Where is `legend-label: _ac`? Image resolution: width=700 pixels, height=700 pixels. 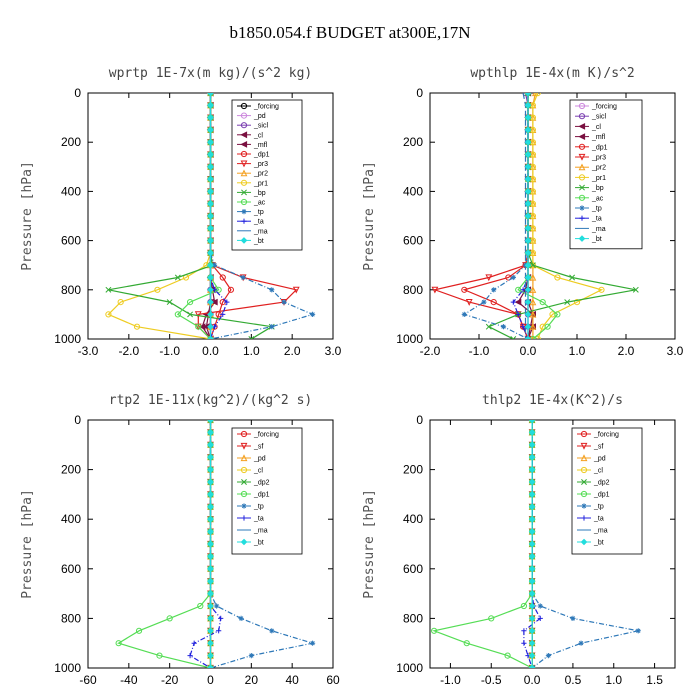
legend-label: _ac is located at coordinates (597, 198).